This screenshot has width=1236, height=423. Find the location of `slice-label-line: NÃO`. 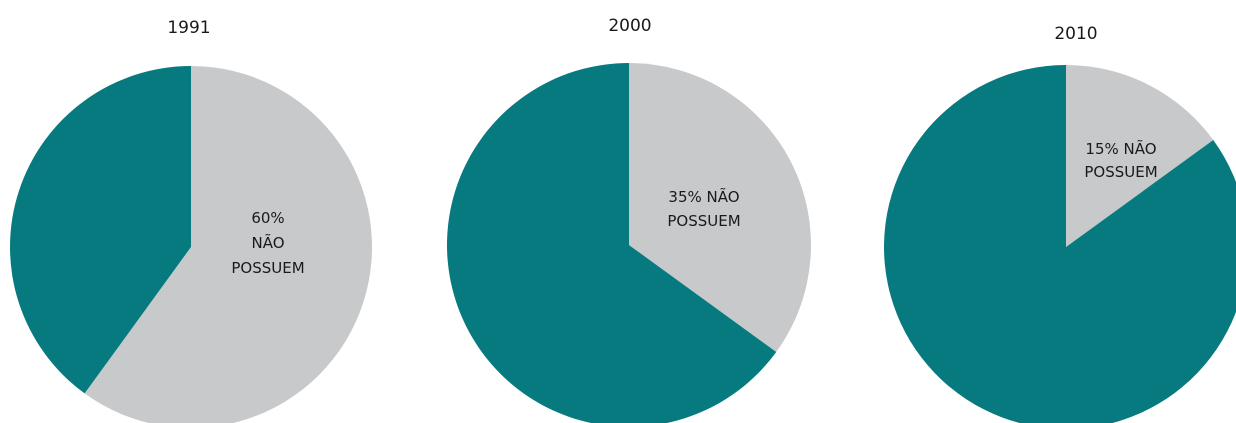

slice-label-line: NÃO is located at coordinates (267, 242).